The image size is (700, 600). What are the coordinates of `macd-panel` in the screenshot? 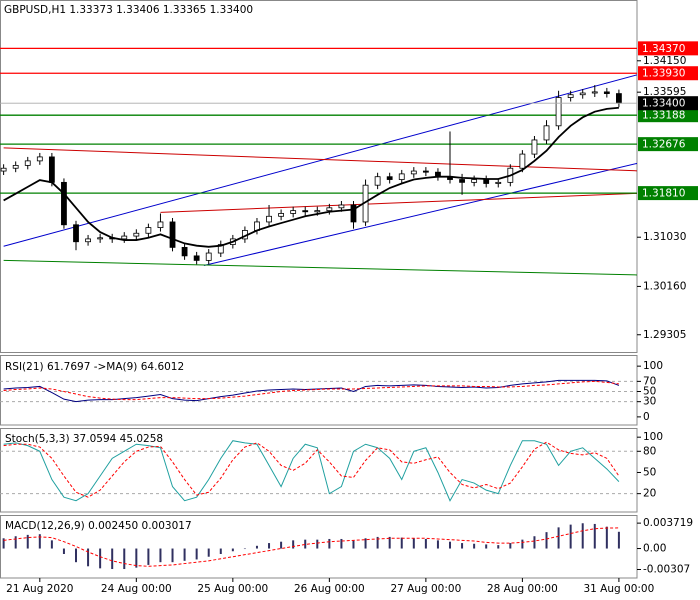 It's located at (319, 547).